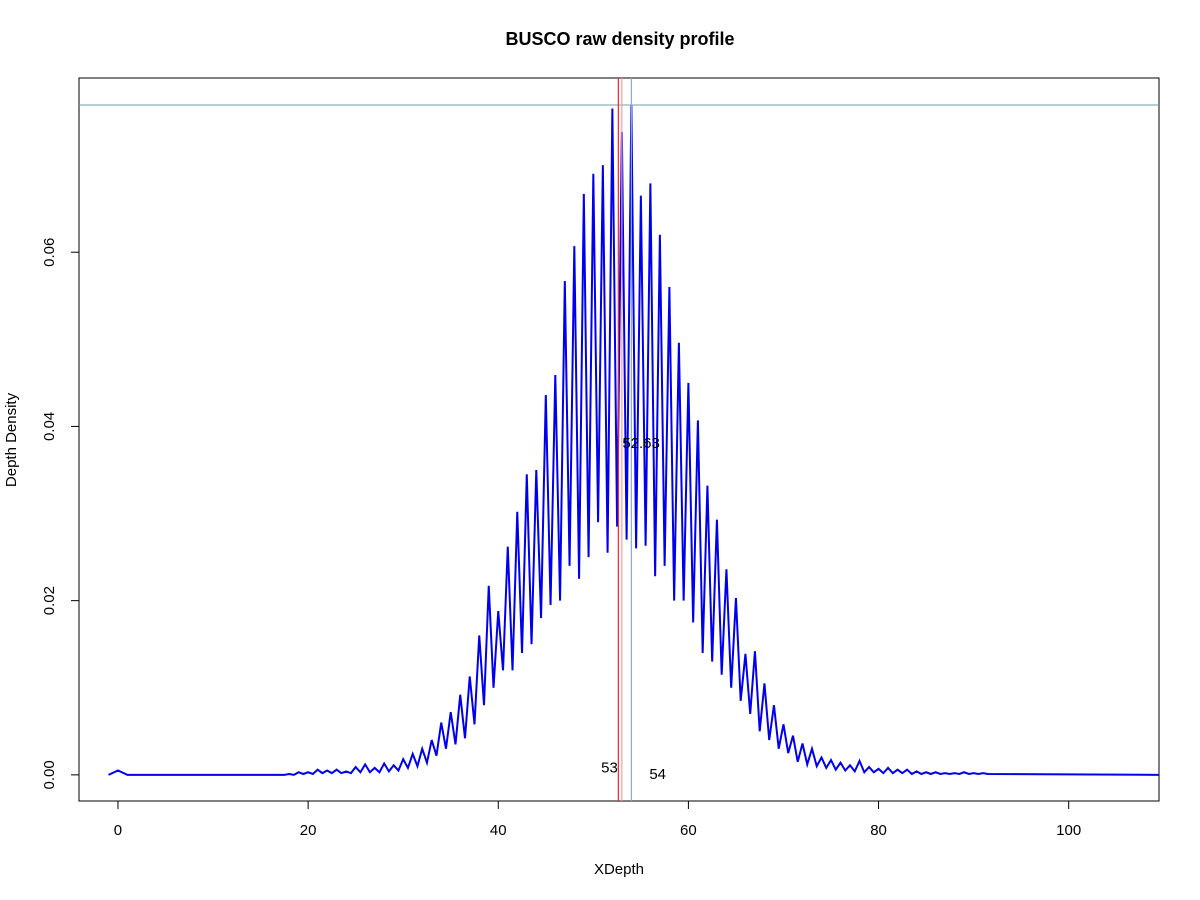  What do you see at coordinates (641, 443) in the screenshot?
I see `reference-label: 52.63` at bounding box center [641, 443].